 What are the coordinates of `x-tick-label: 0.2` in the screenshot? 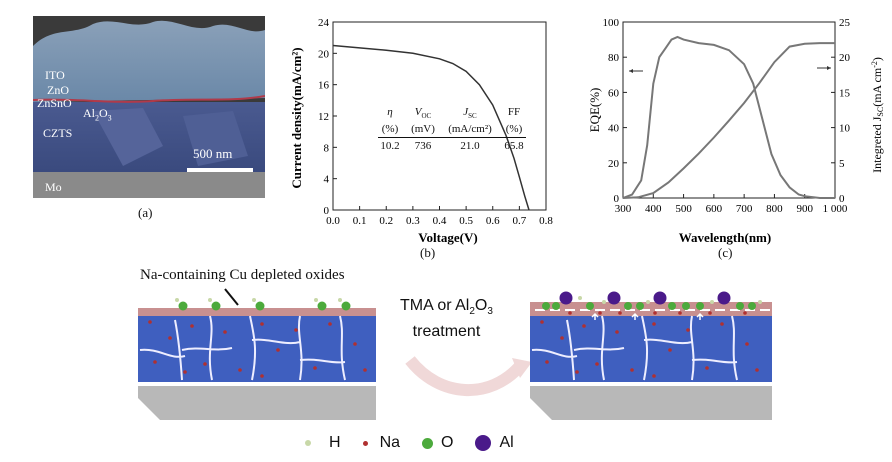 It's located at (386, 221).